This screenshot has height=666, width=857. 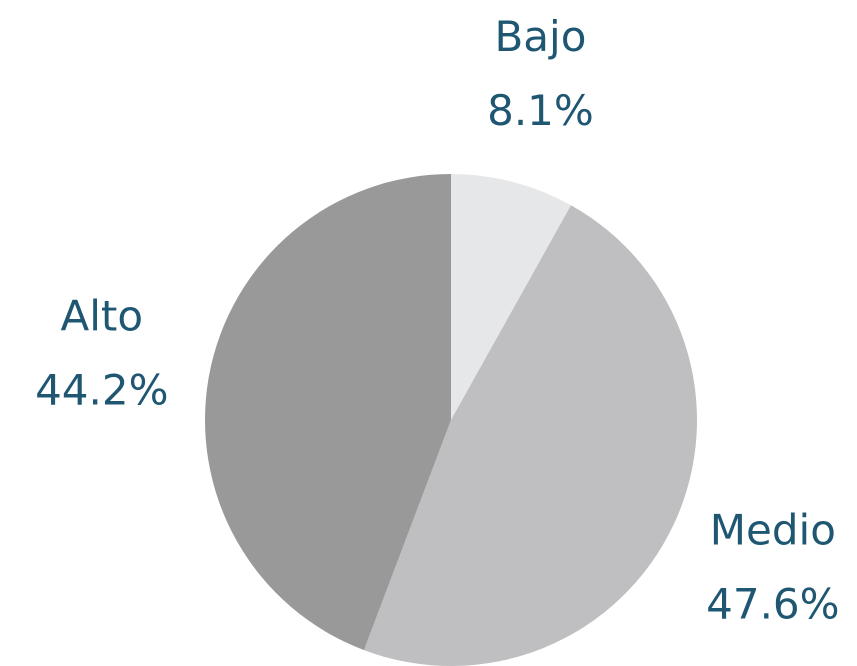 I want to click on value-label: 44.2%, so click(x=101, y=390).